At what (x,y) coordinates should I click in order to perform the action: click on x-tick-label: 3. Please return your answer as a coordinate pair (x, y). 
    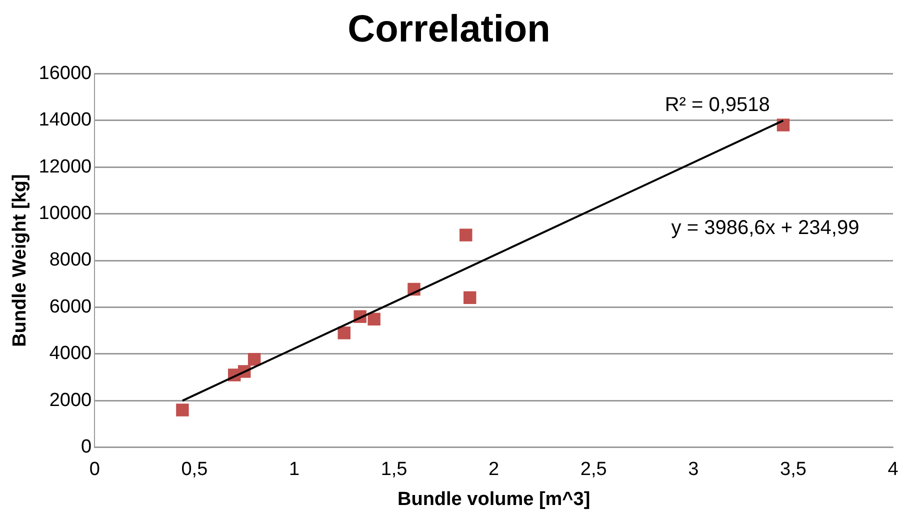
    Looking at the image, I should click on (693, 469).